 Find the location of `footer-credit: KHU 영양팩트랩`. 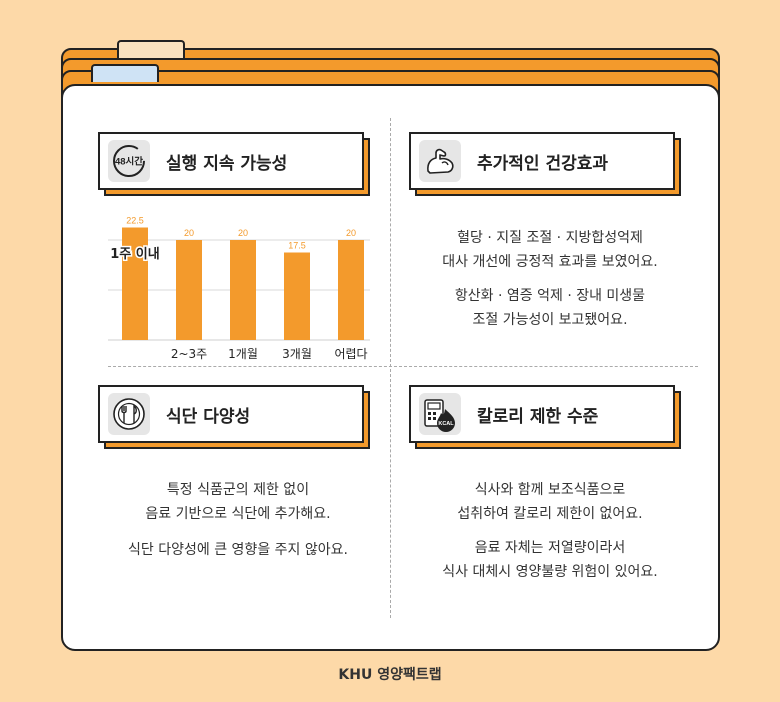

footer-credit: KHU 영양팩트랩 is located at coordinates (390, 675).